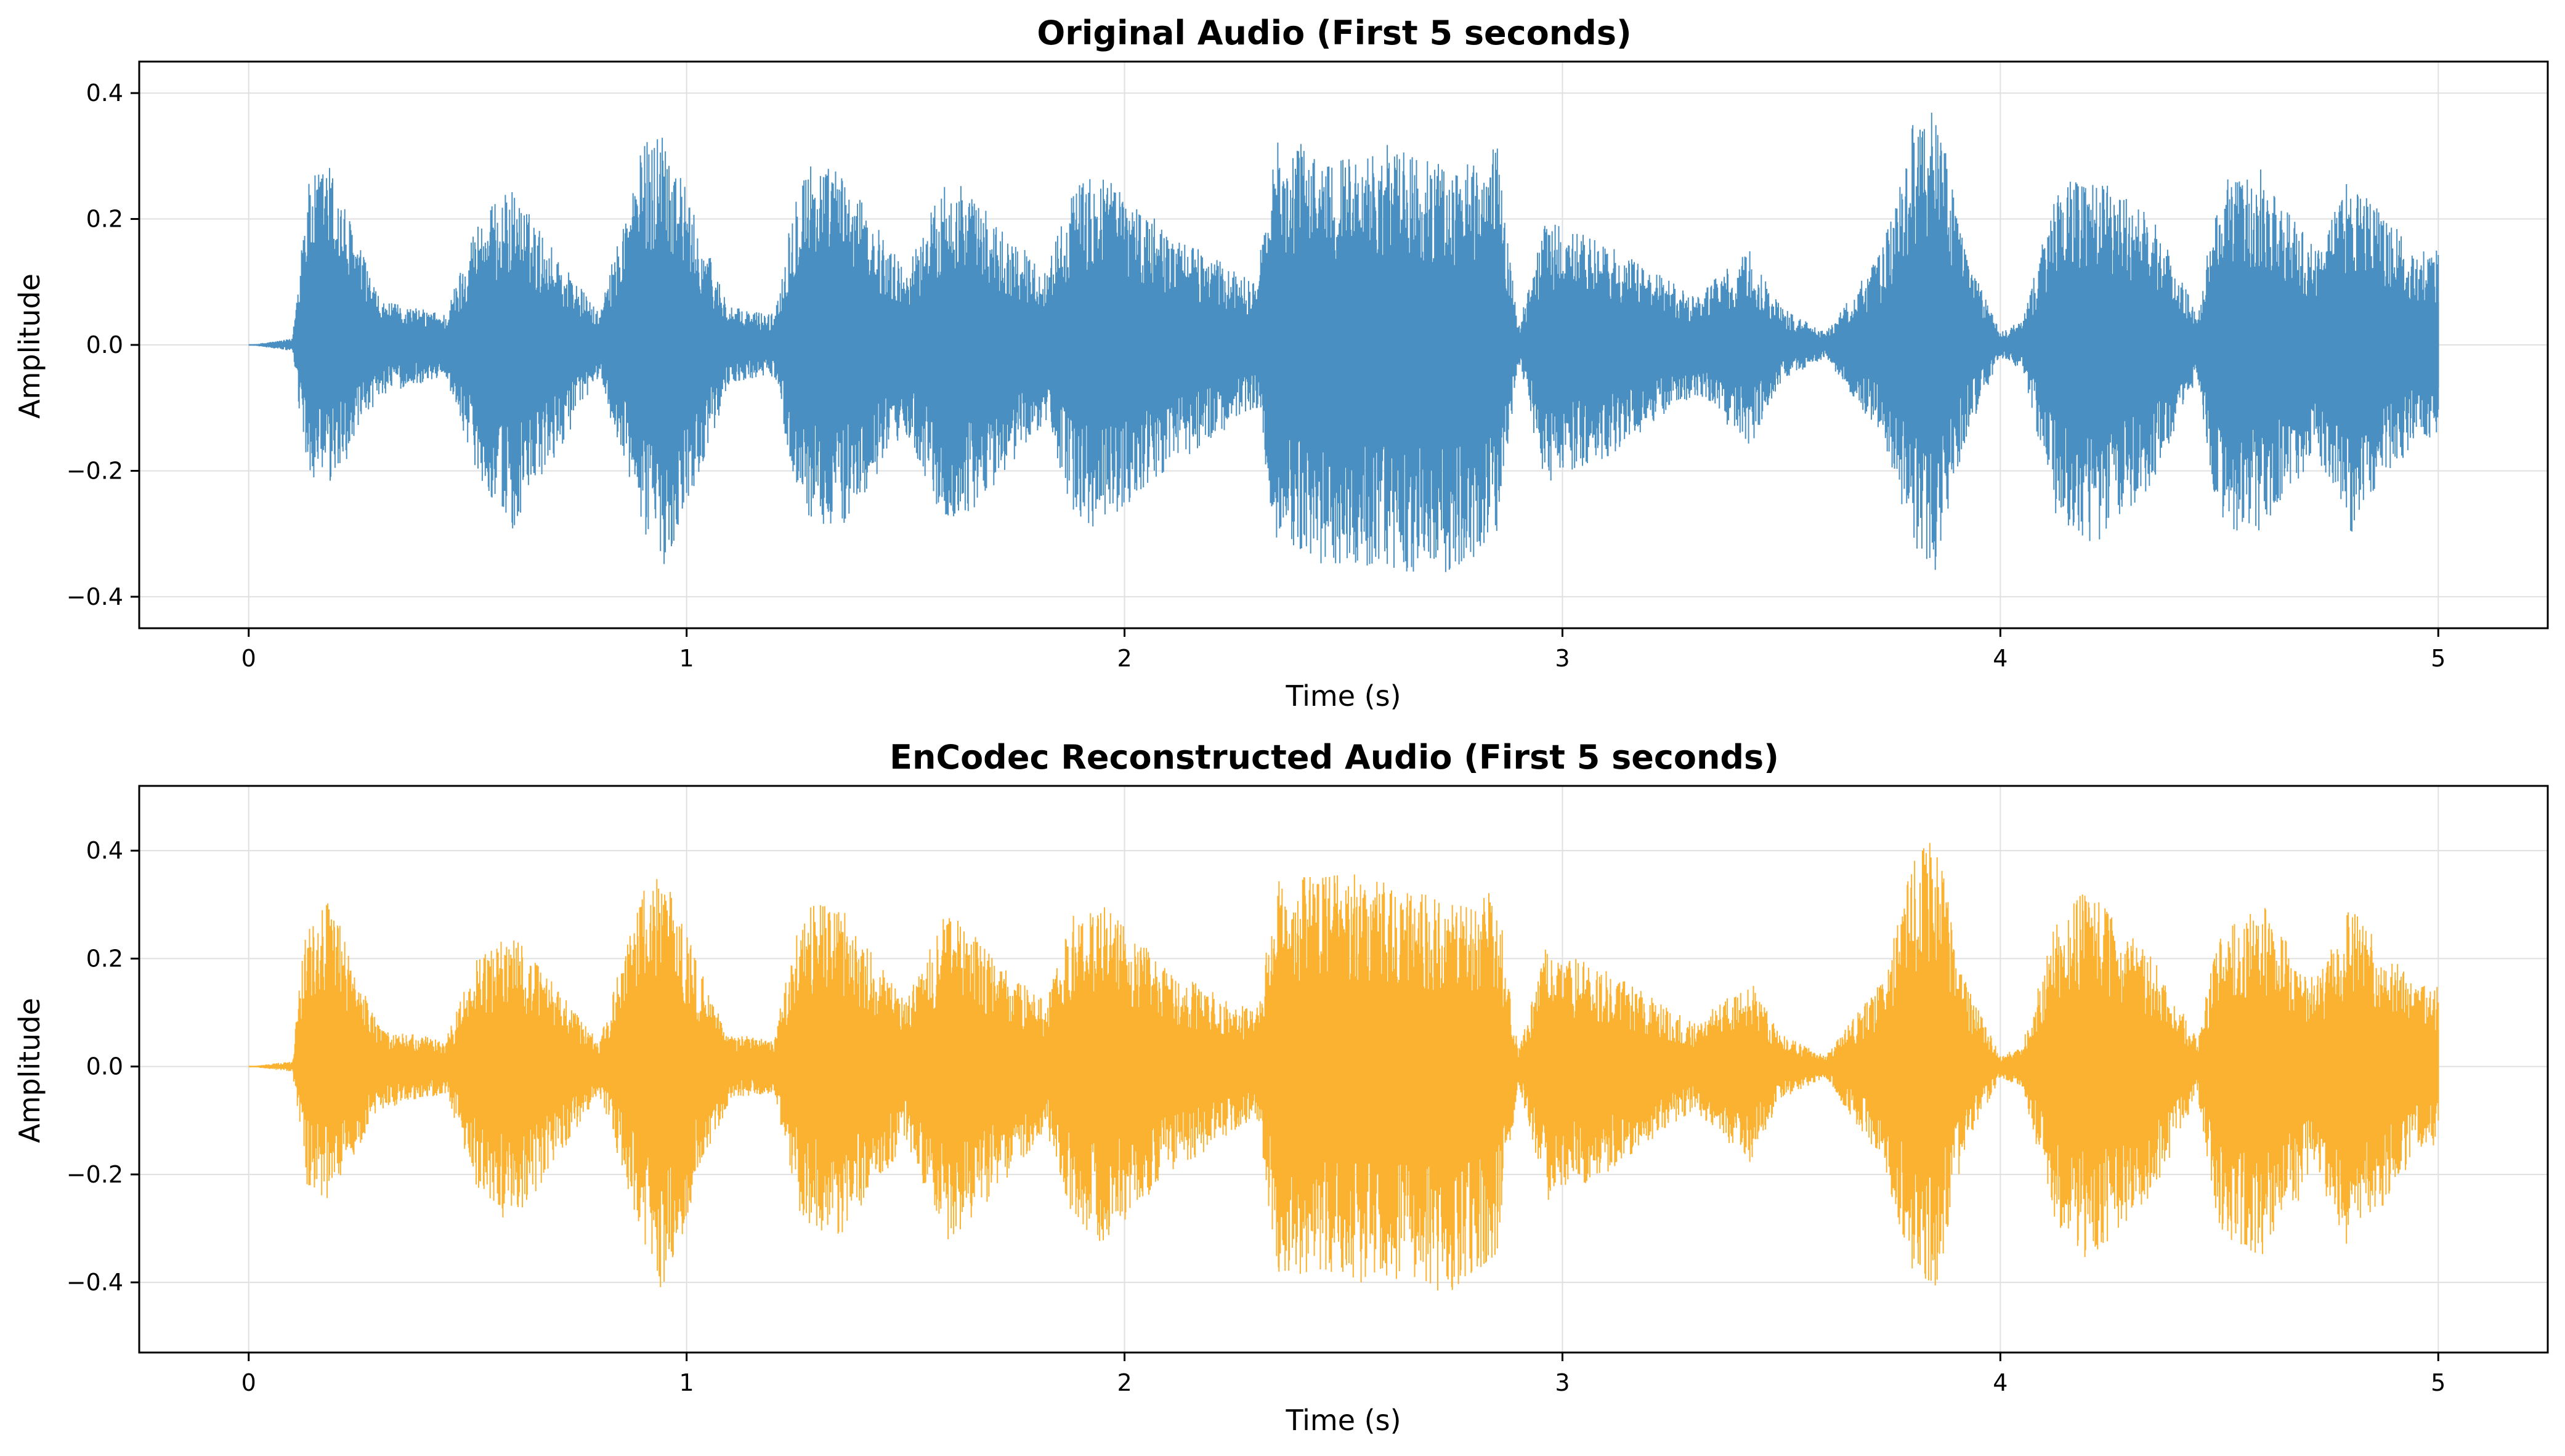 This screenshot has height=1456, width=2565. What do you see at coordinates (1343, 1375) in the screenshot?
I see `x-ticks-reconstructed: 0 1 2 3 4 5` at bounding box center [1343, 1375].